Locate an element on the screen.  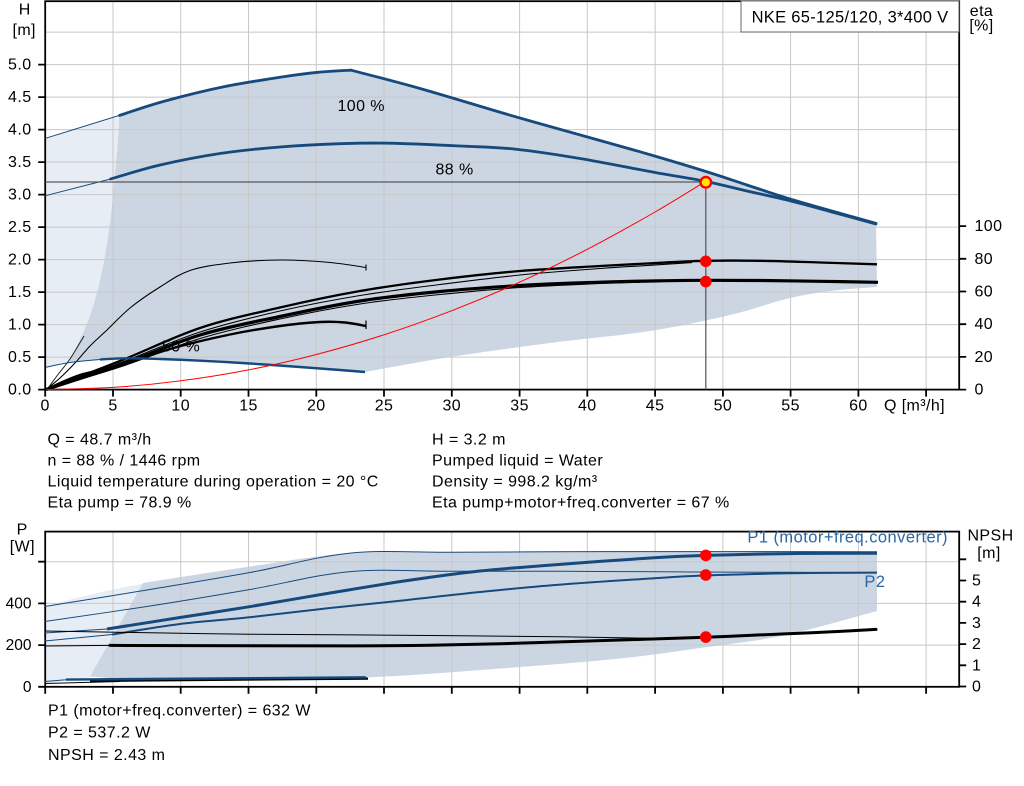
svg-text: eta is located at coordinates (981, 11).